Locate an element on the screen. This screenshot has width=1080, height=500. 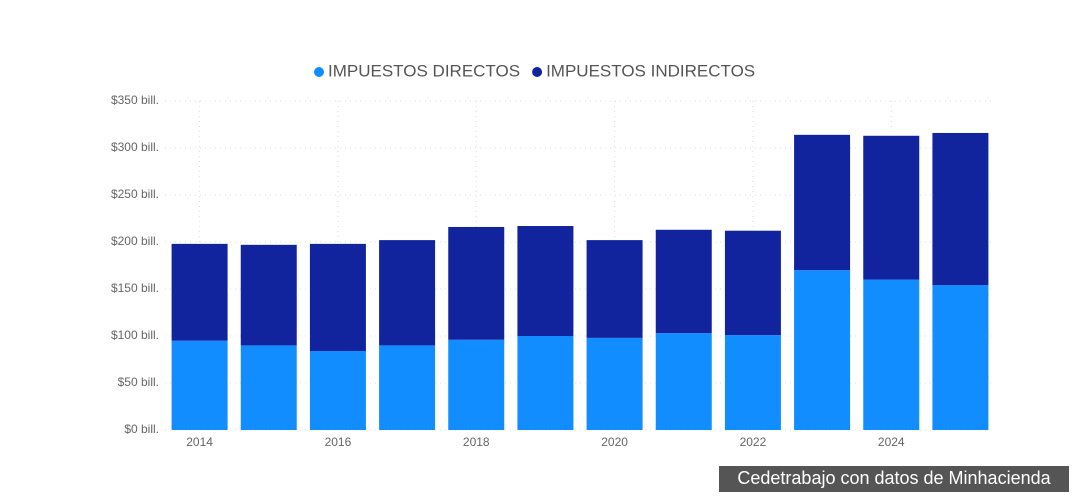
legend-label: IMPUESTOS DIRECTOS is located at coordinates (424, 70).